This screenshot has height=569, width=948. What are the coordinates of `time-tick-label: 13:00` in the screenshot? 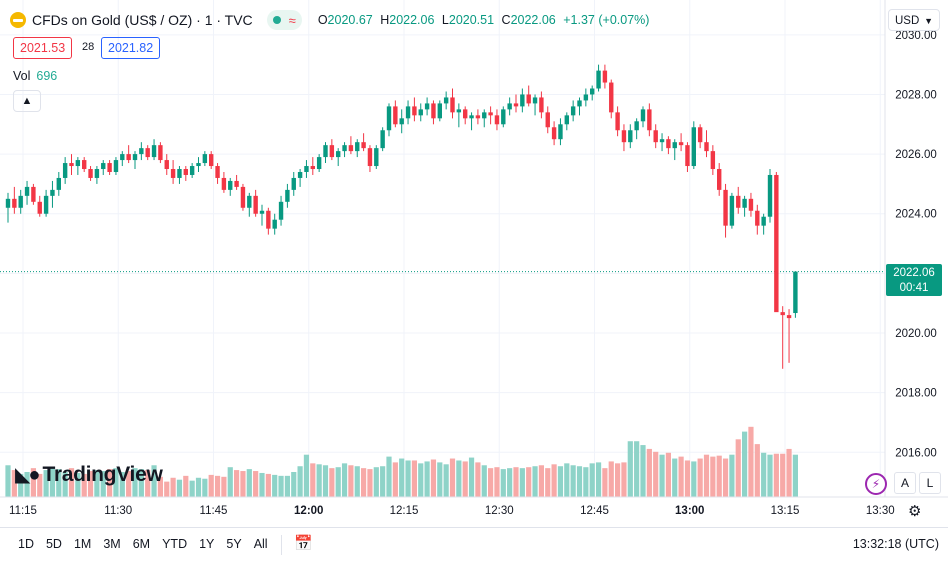 It's located at (689, 511).